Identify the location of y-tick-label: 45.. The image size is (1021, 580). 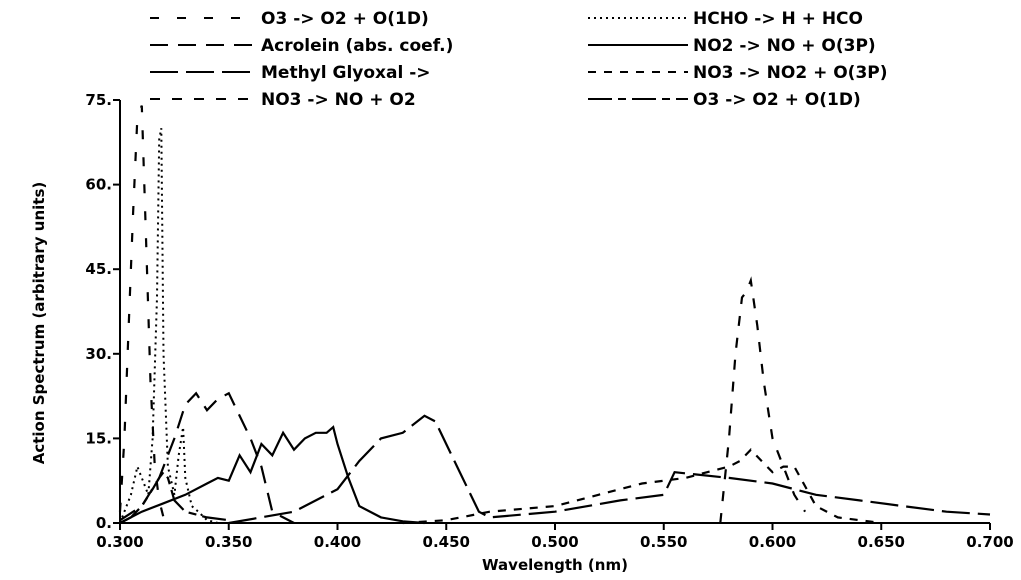
(98, 269).